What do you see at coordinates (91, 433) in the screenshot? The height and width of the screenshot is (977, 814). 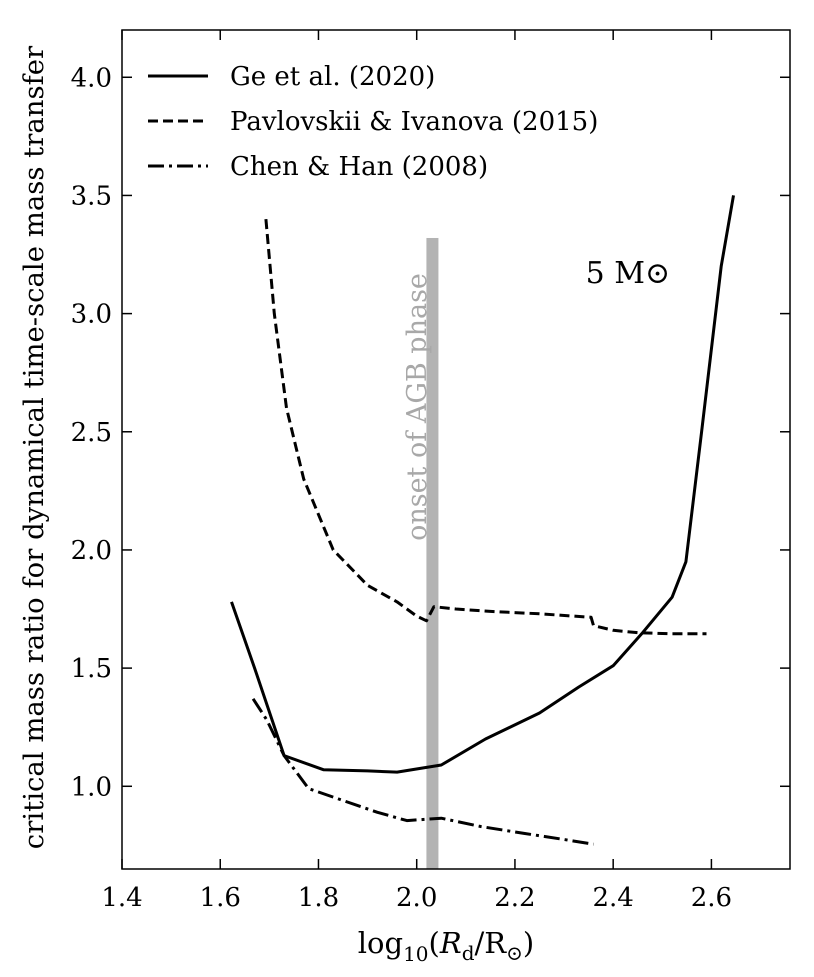 I see `y-tick-label: 2.5` at bounding box center [91, 433].